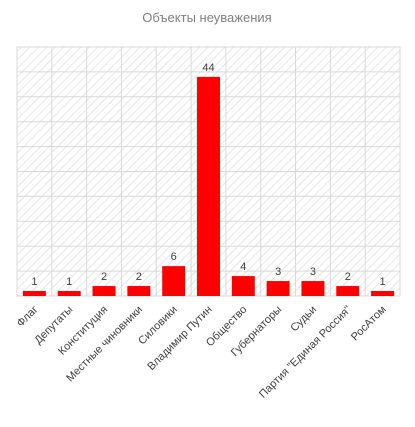 The image size is (415, 427). Describe the element at coordinates (303, 319) in the screenshot. I see `x-tick-label: Судьи` at that location.